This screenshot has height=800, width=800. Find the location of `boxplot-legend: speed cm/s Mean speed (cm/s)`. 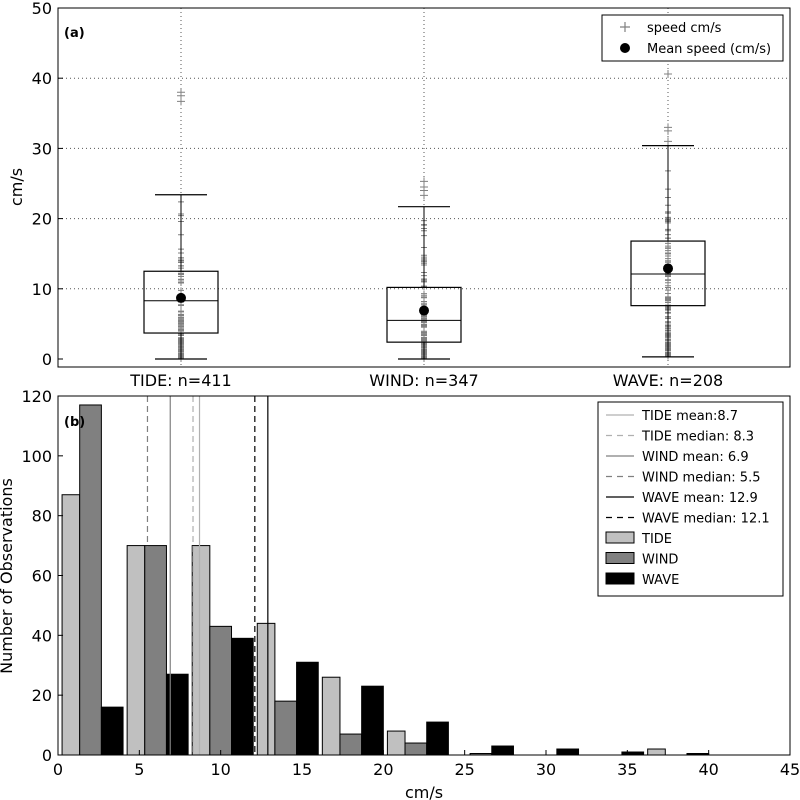

boxplot-legend: speed cm/s Mean speed (cm/s) is located at coordinates (692, 38).